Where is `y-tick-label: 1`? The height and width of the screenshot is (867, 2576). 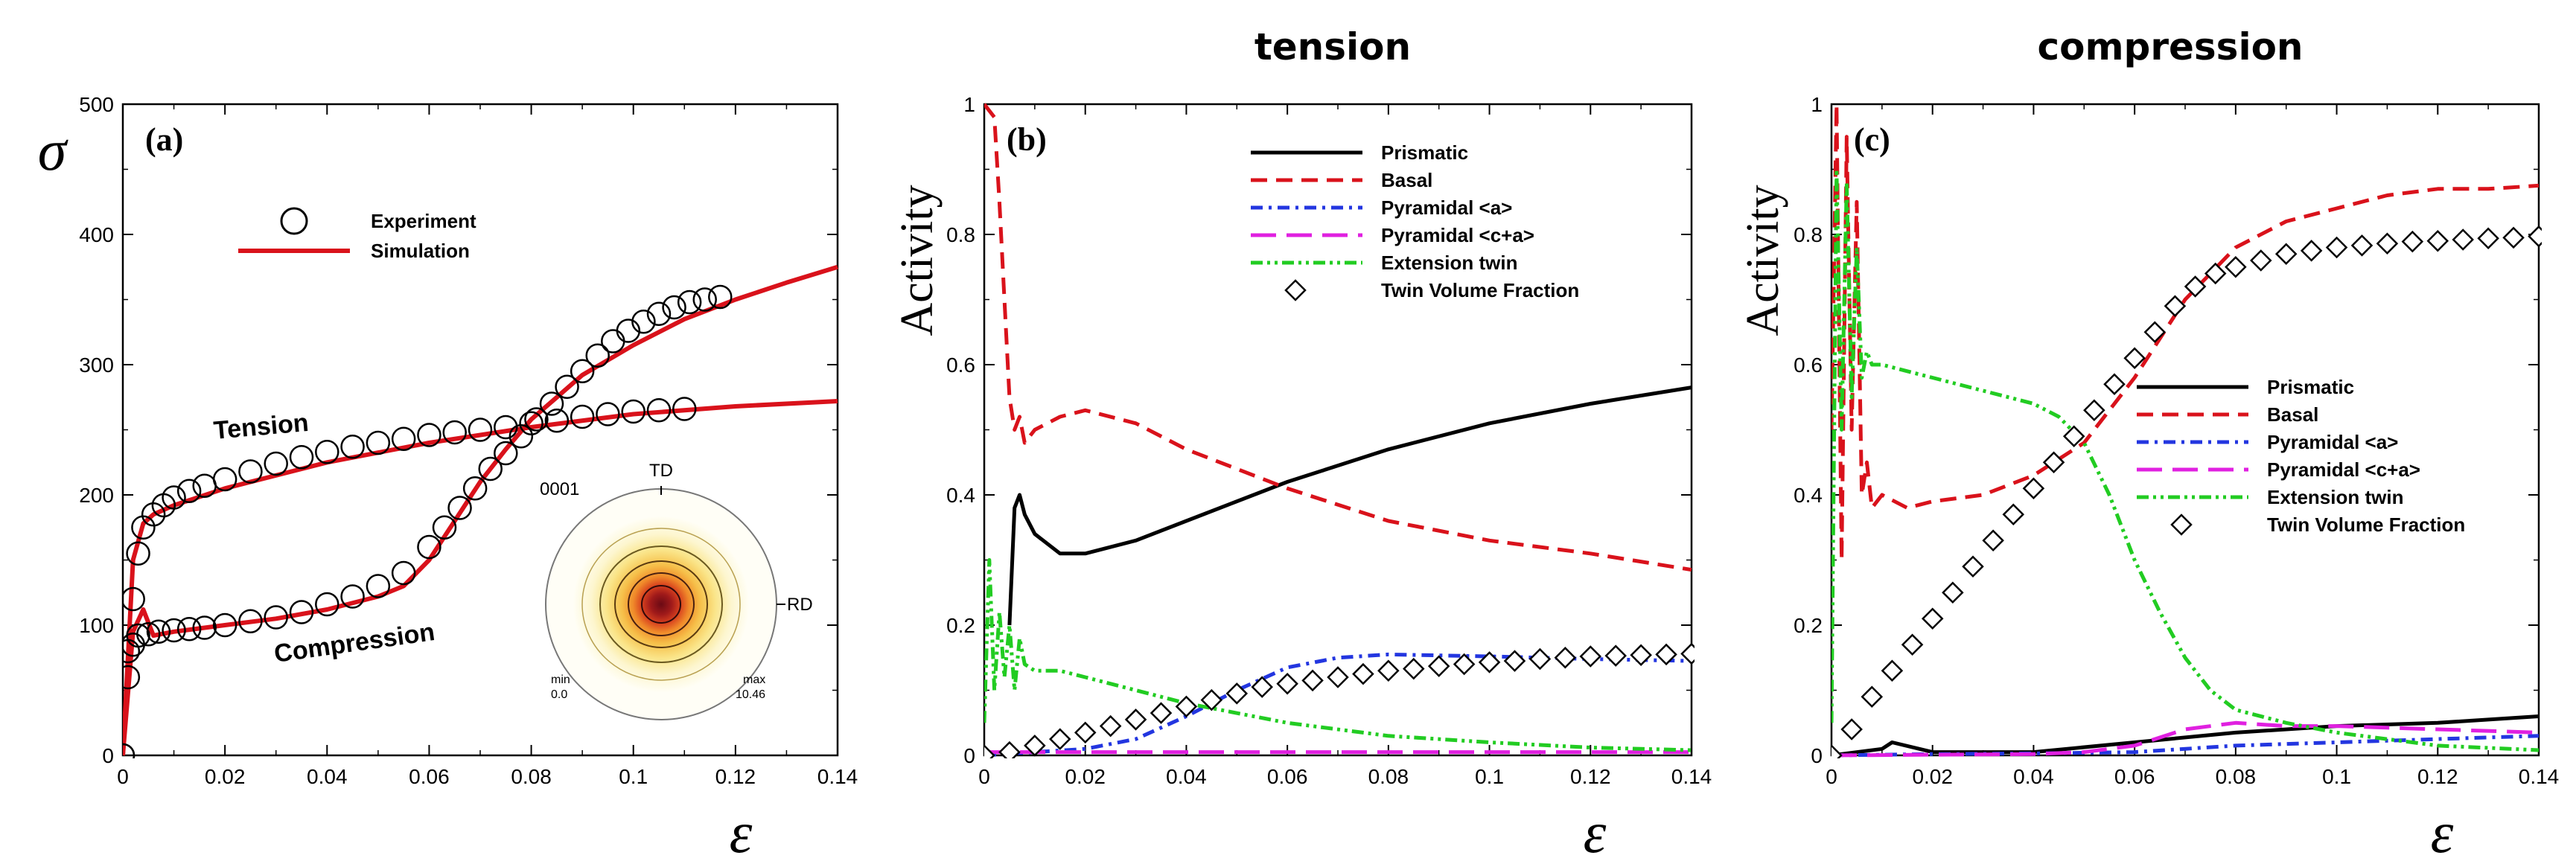 y-tick-label: 1 is located at coordinates (969, 105).